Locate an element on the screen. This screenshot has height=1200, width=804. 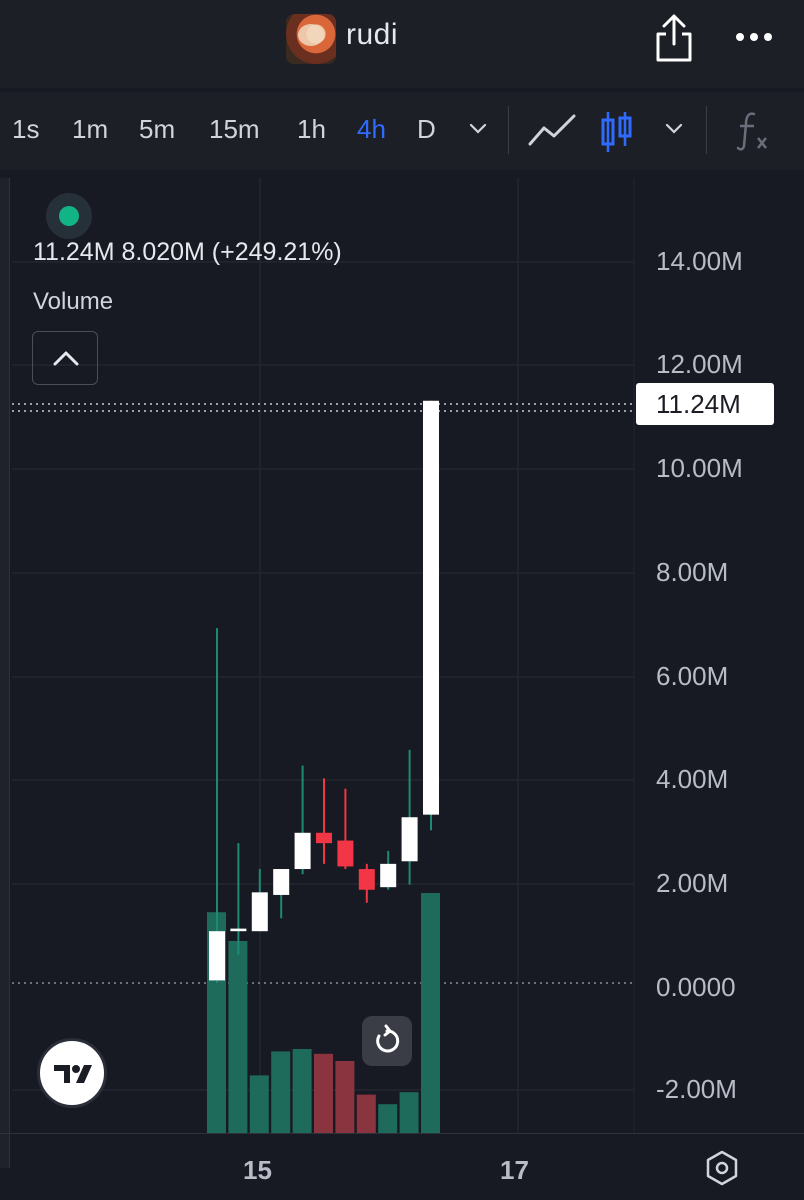
chart-toolbar: 1s 1m 5m 15m 1h 4h D is located at coordinates (402, 131).